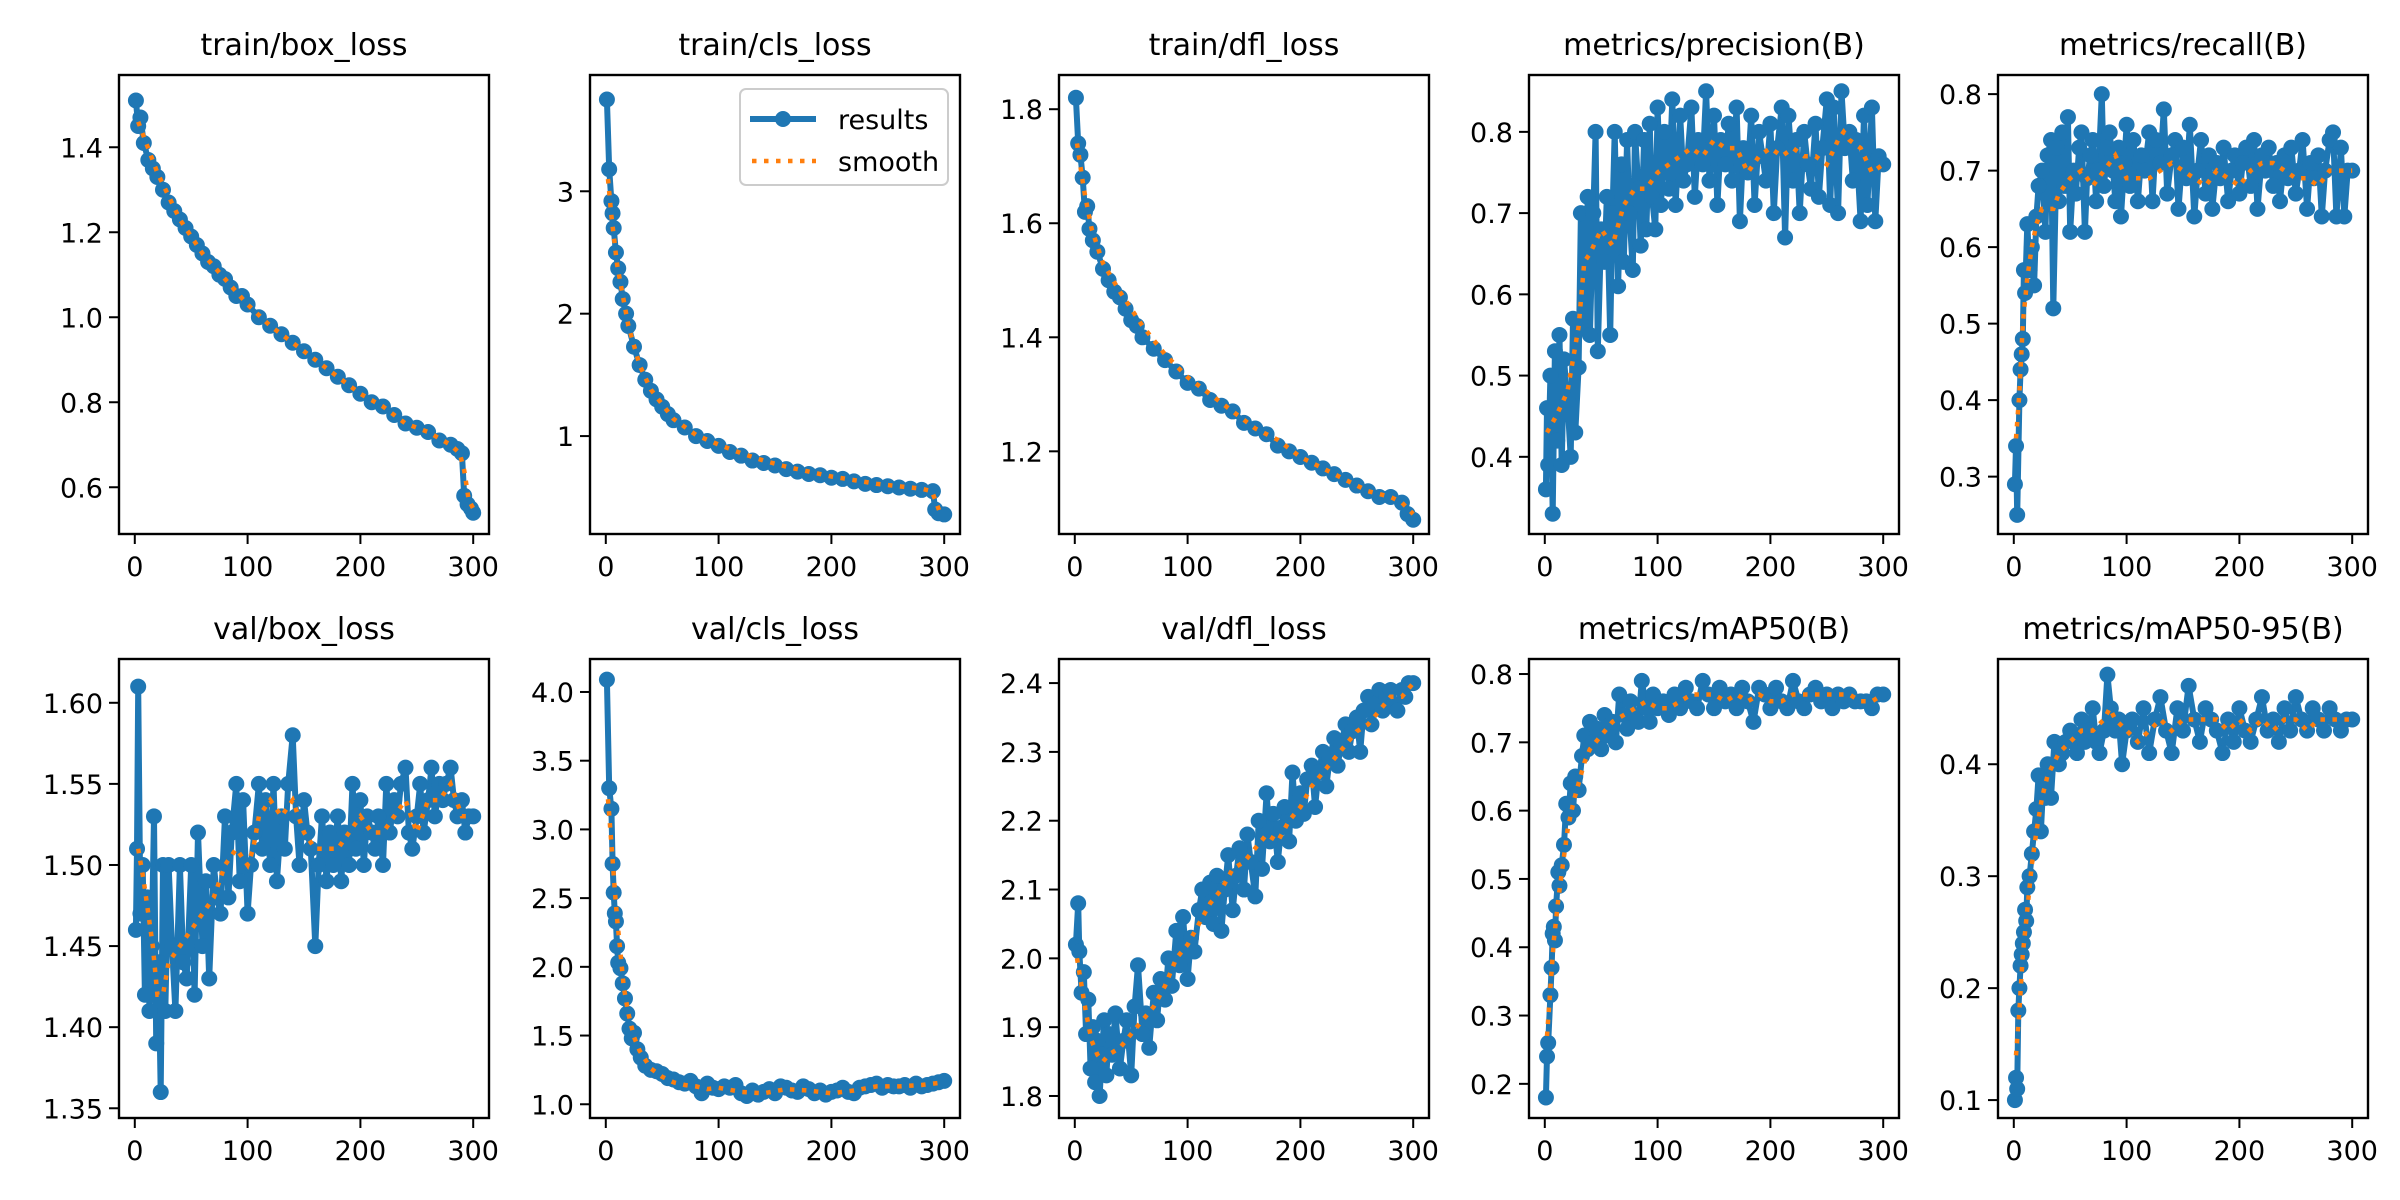 This screenshot has height=1200, width=2400. What do you see at coordinates (783, 119) in the screenshot?
I see `legend-results-marker` at bounding box center [783, 119].